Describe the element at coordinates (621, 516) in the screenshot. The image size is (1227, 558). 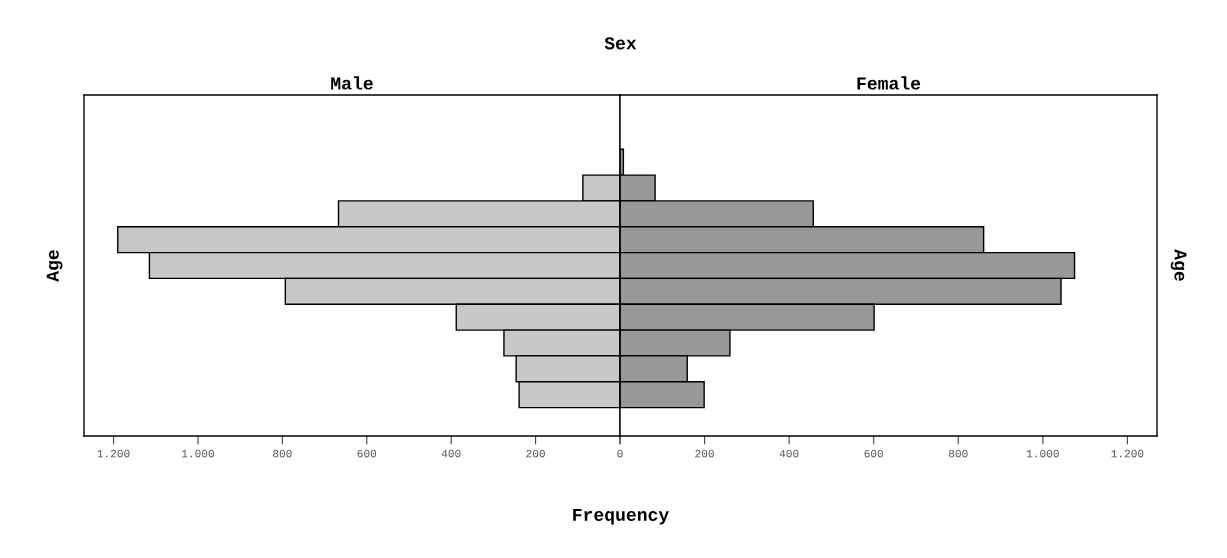
I see `x-axis-title: Frequency` at that location.